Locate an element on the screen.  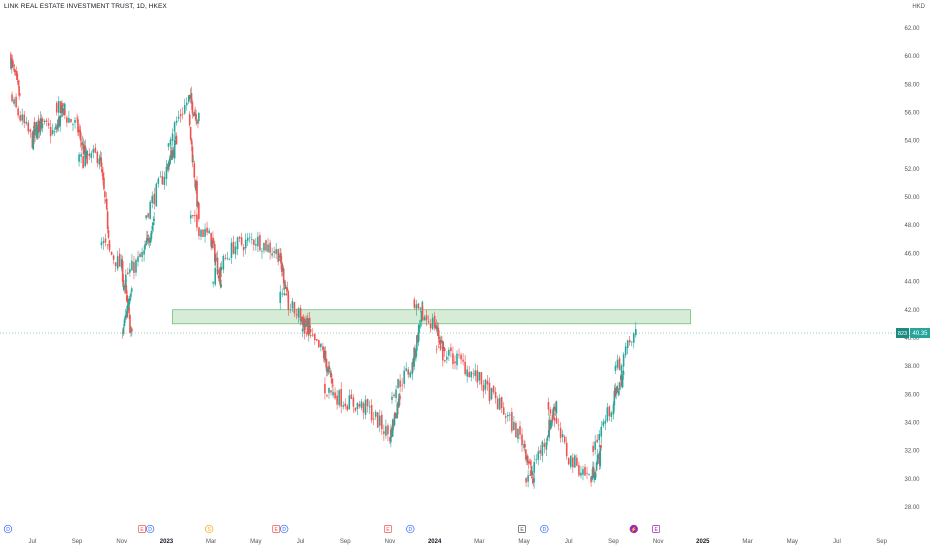
event-marker-split: S is located at coordinates (209, 529).